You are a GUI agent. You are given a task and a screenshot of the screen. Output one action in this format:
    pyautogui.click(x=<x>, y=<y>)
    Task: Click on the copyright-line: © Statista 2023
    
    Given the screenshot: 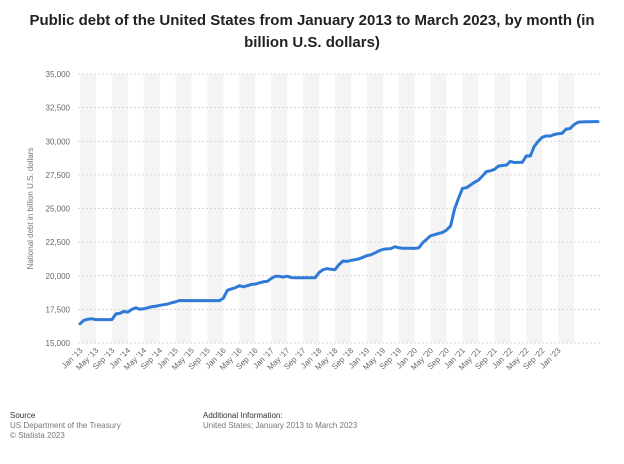 What is the action you would take?
    pyautogui.click(x=37, y=435)
    